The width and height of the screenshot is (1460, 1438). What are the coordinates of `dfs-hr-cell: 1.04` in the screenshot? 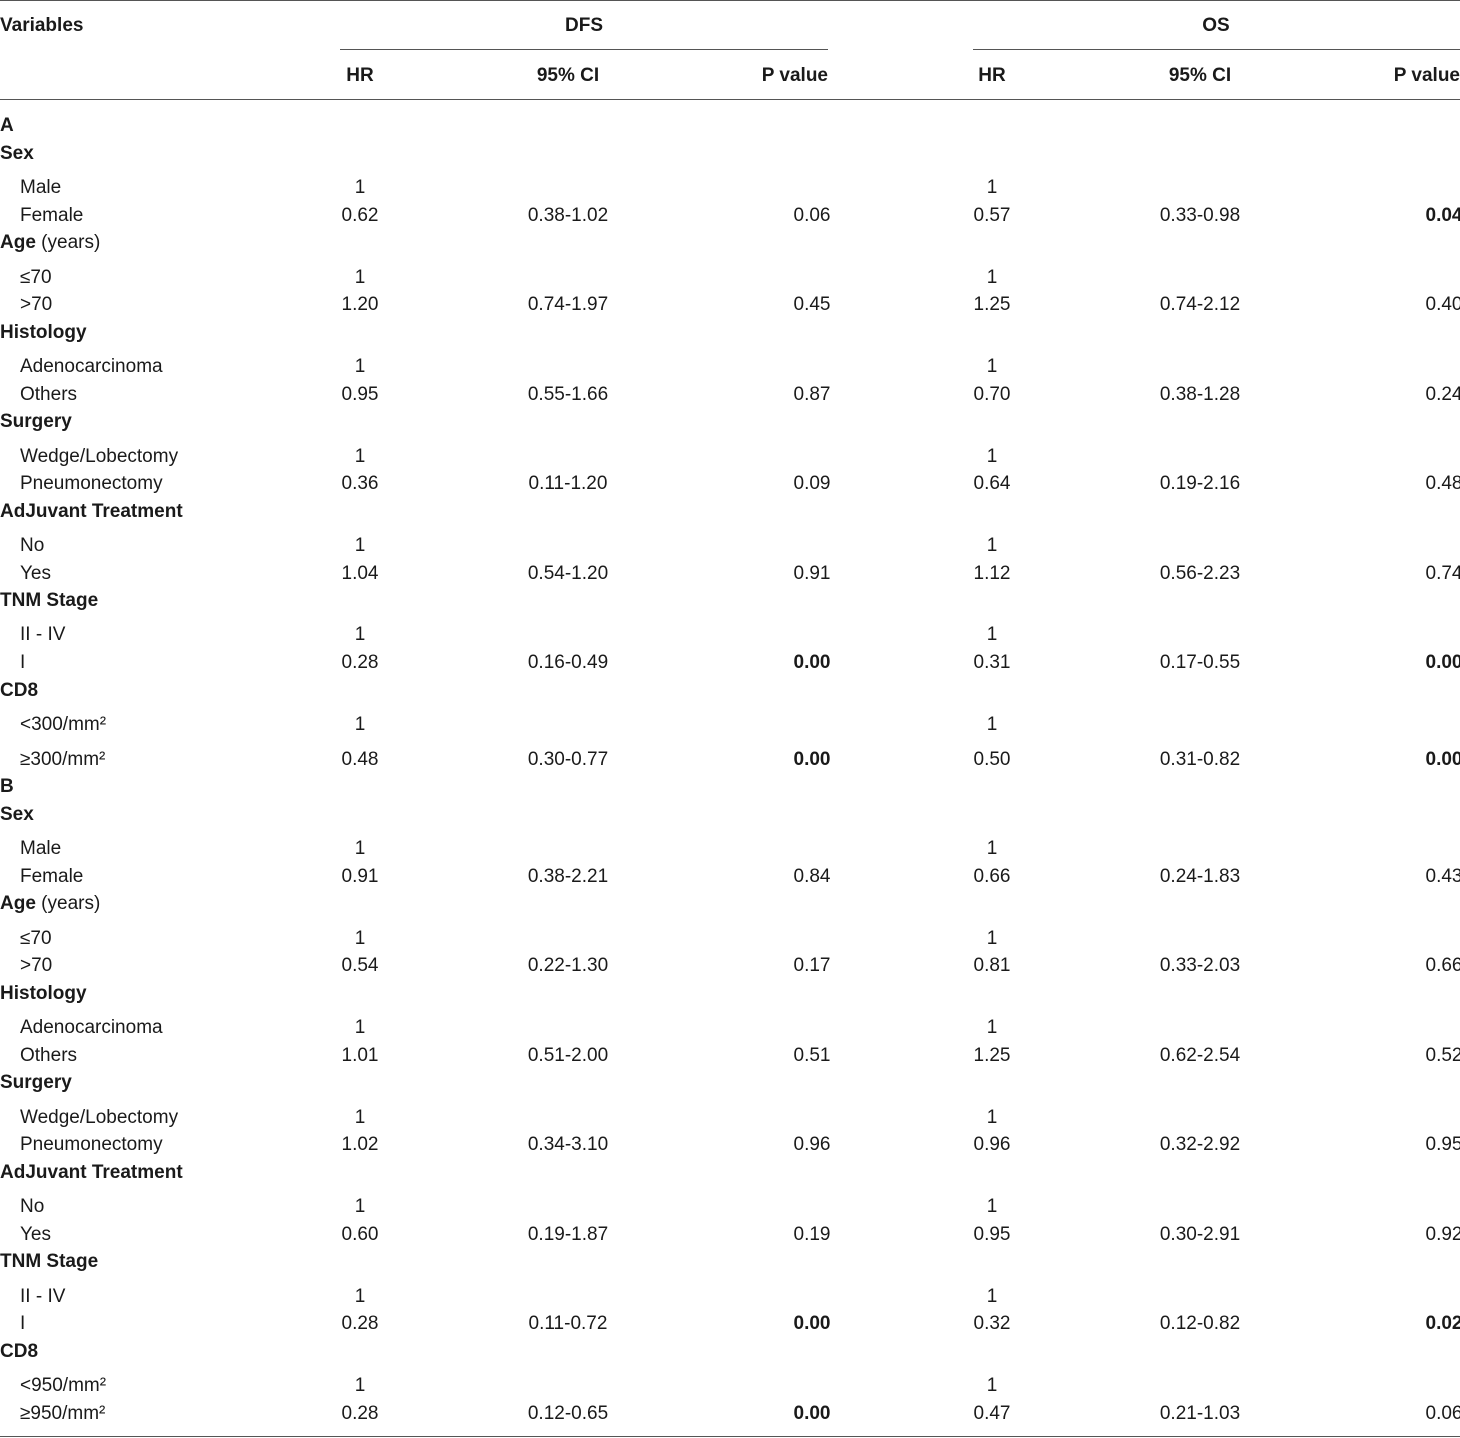 It's located at (360, 573).